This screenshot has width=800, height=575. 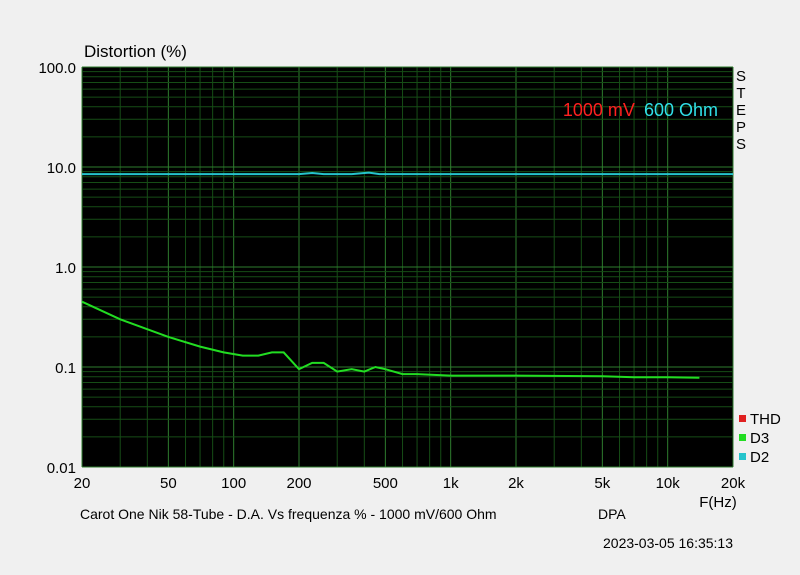 What do you see at coordinates (765, 419) in the screenshot?
I see `legend-label-thd: THD` at bounding box center [765, 419].